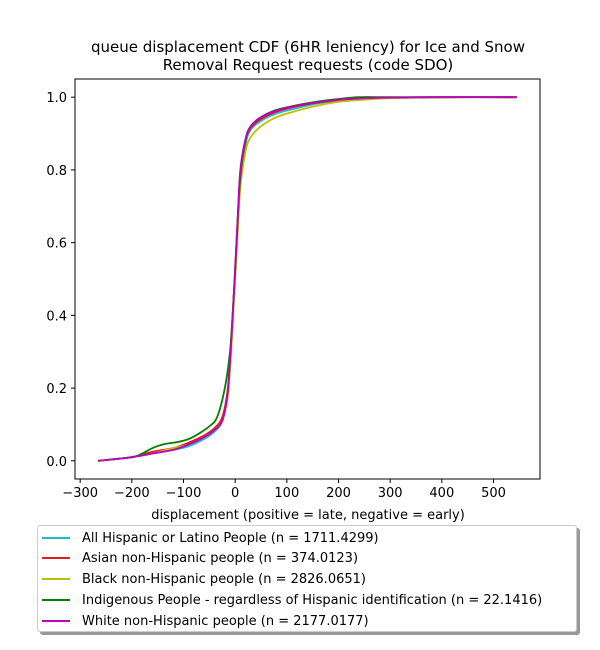 This screenshot has height=650, width=600. What do you see at coordinates (338, 493) in the screenshot?
I see `x-tick-label: 200` at bounding box center [338, 493].